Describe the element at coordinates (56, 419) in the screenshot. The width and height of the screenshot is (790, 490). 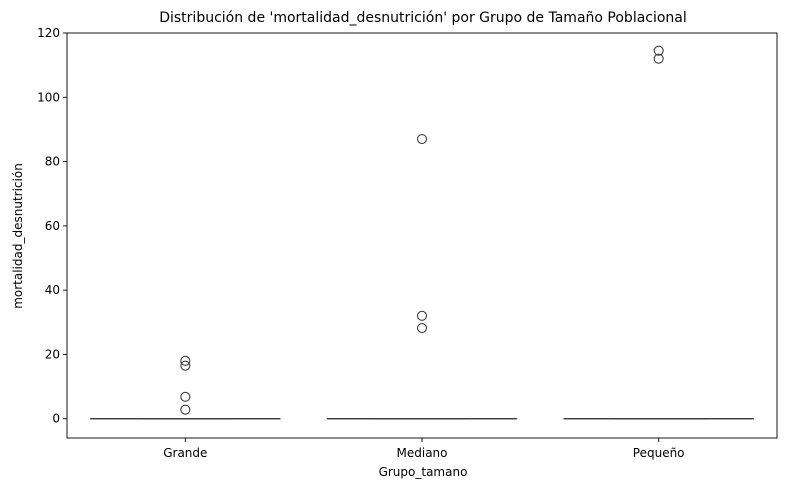
I see `y-tick-label: 0` at that location.